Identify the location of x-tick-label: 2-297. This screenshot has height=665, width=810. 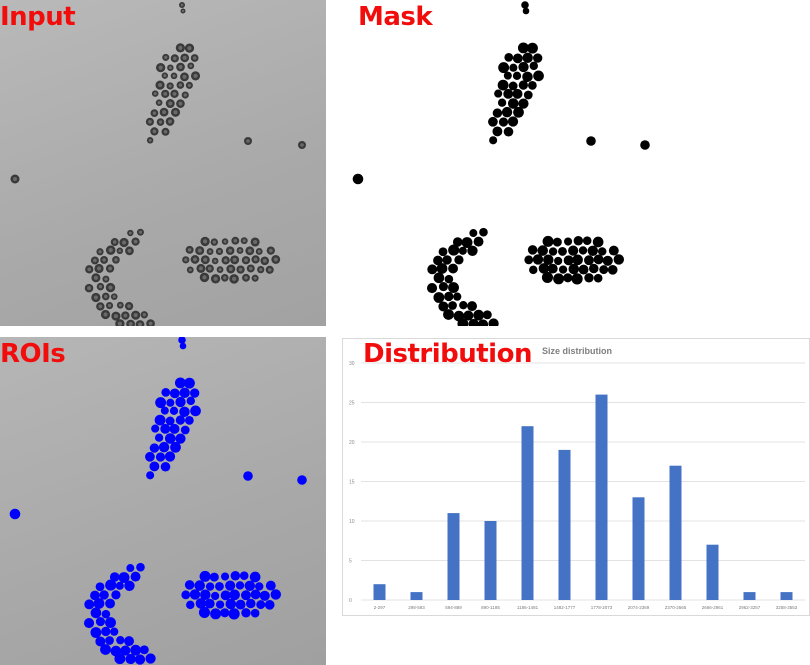
(380, 607).